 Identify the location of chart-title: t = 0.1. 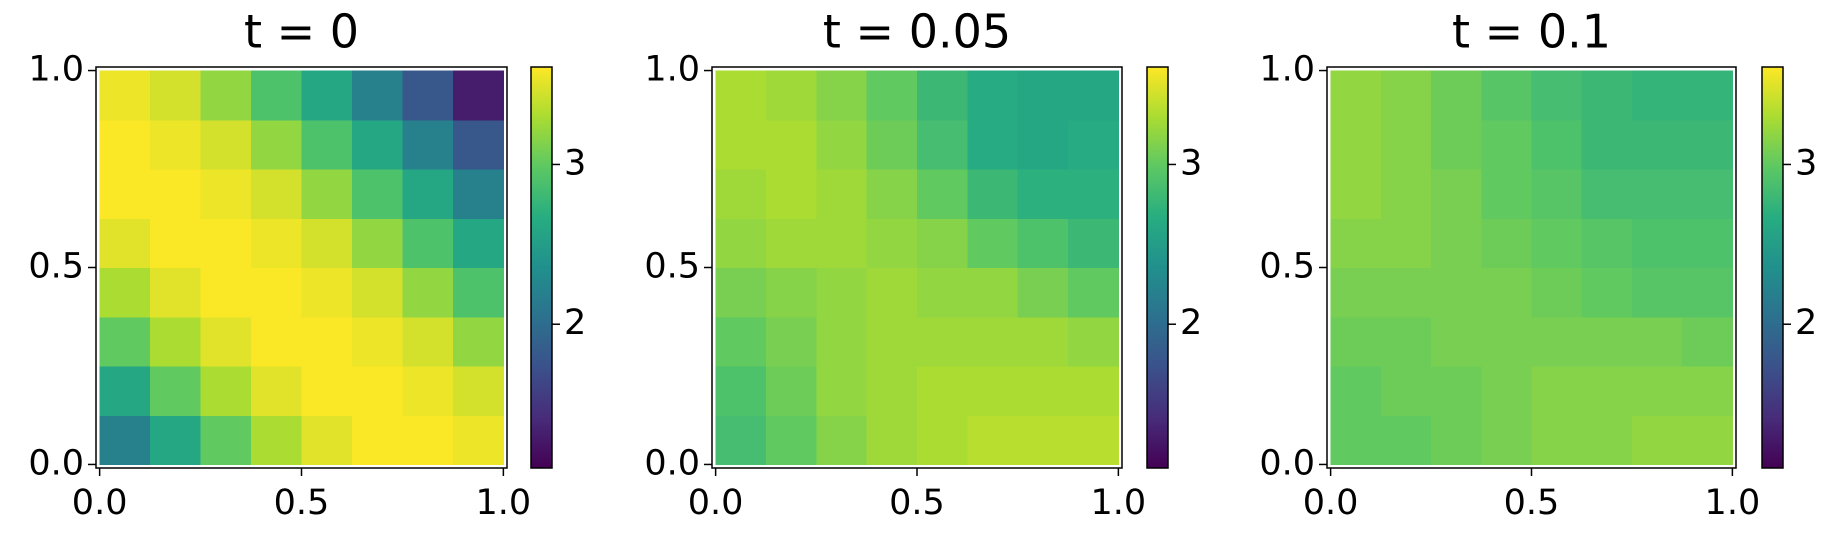
(1531, 32).